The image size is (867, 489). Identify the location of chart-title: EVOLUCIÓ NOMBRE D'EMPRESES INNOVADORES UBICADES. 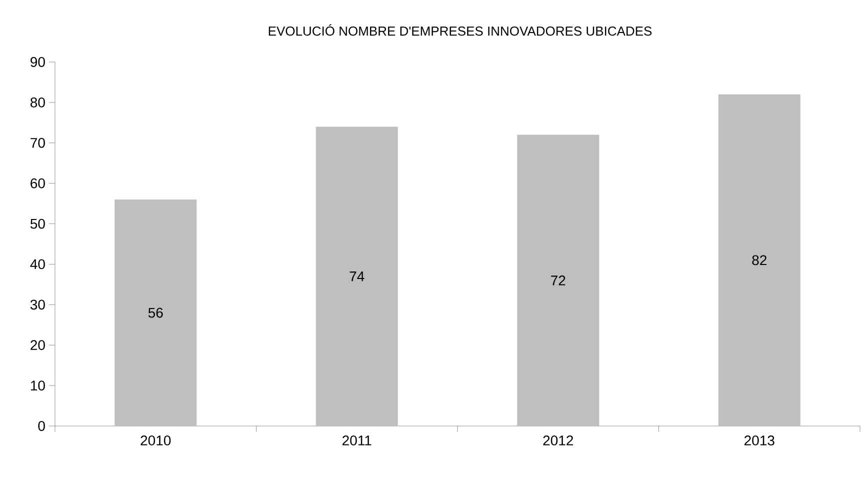
(460, 30).